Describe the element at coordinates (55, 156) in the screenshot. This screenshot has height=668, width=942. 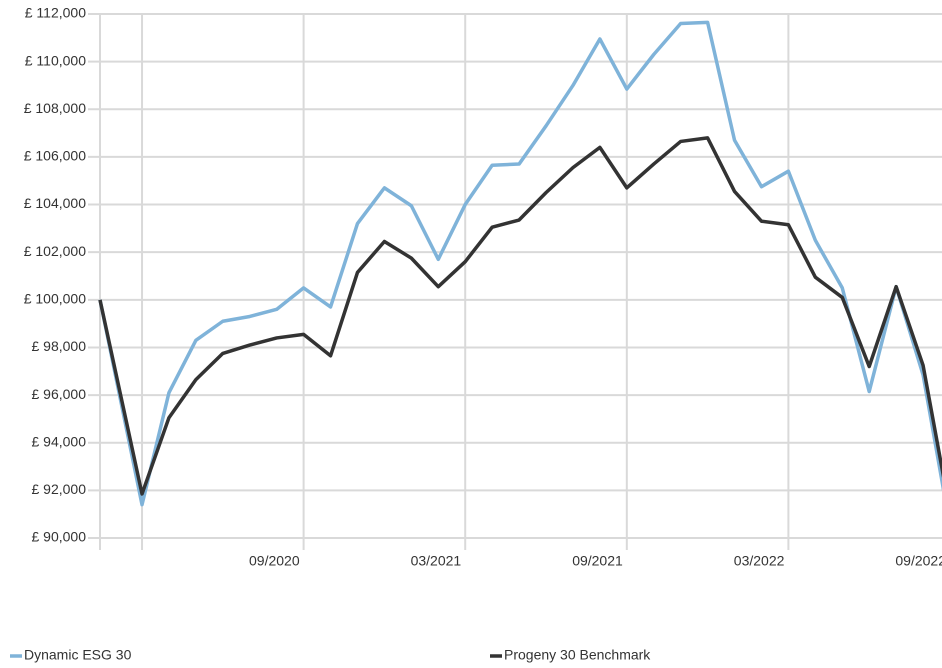
I see `y-tick-label: £ 106,000` at that location.